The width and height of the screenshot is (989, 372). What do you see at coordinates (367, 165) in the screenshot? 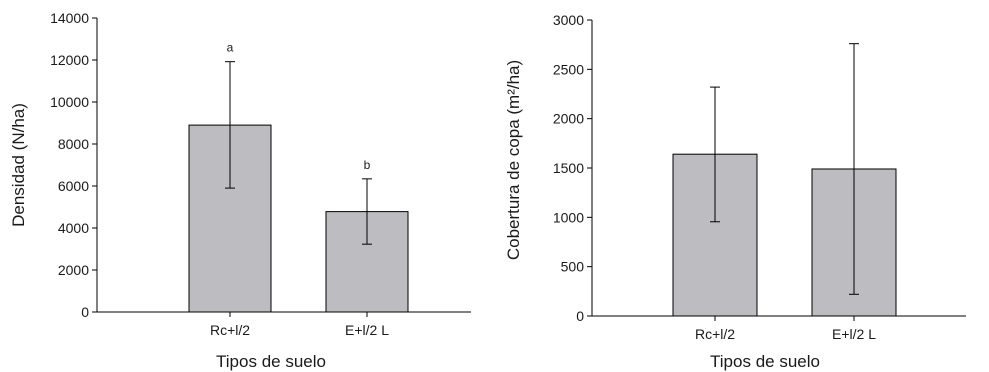
I see `significance-label: b` at bounding box center [367, 165].